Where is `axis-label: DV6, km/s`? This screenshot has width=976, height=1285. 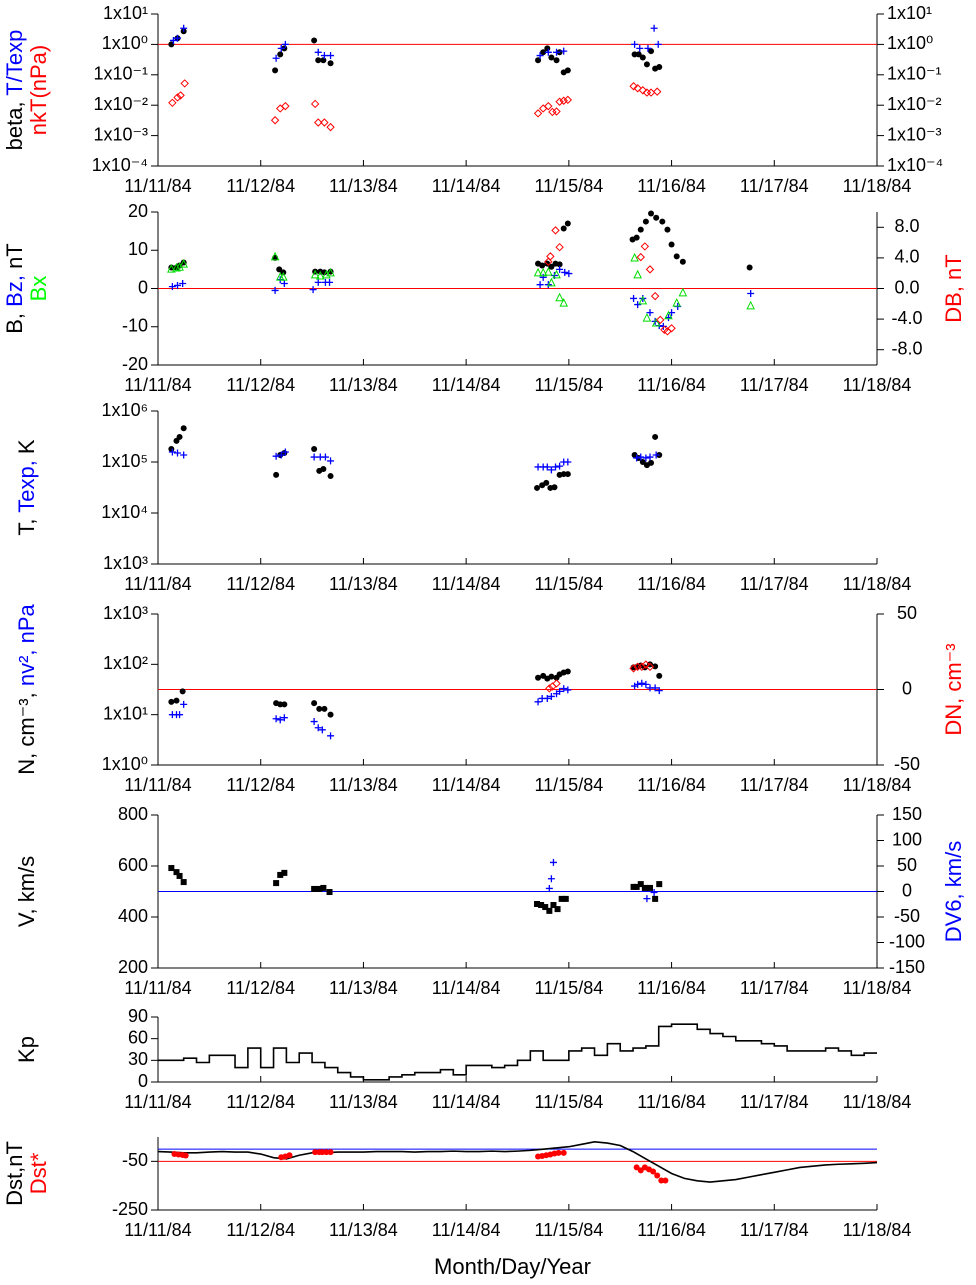 axis-label: DV6, km/s is located at coordinates (953, 891).